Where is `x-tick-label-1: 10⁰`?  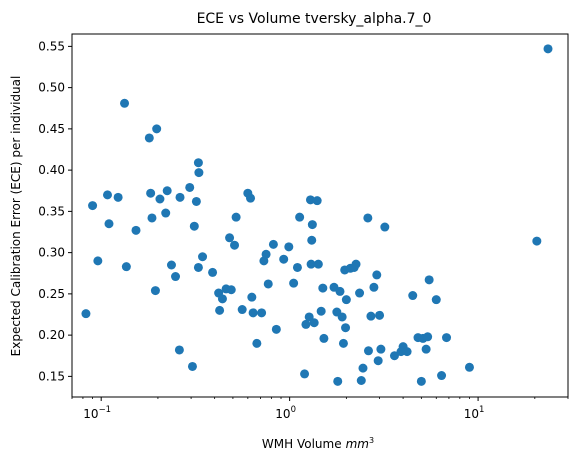 x-tick-label-1: 10⁰ is located at coordinates (285, 413).